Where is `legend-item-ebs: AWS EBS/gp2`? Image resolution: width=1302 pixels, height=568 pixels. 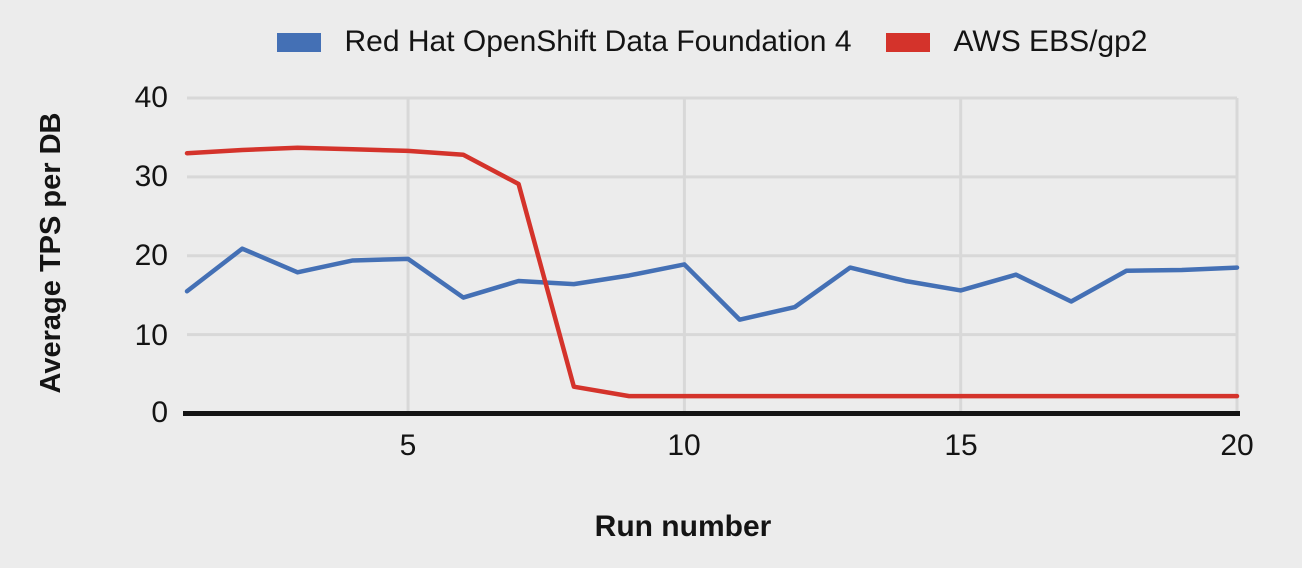
legend-item-ebs: AWS EBS/gp2 is located at coordinates (1016, 42).